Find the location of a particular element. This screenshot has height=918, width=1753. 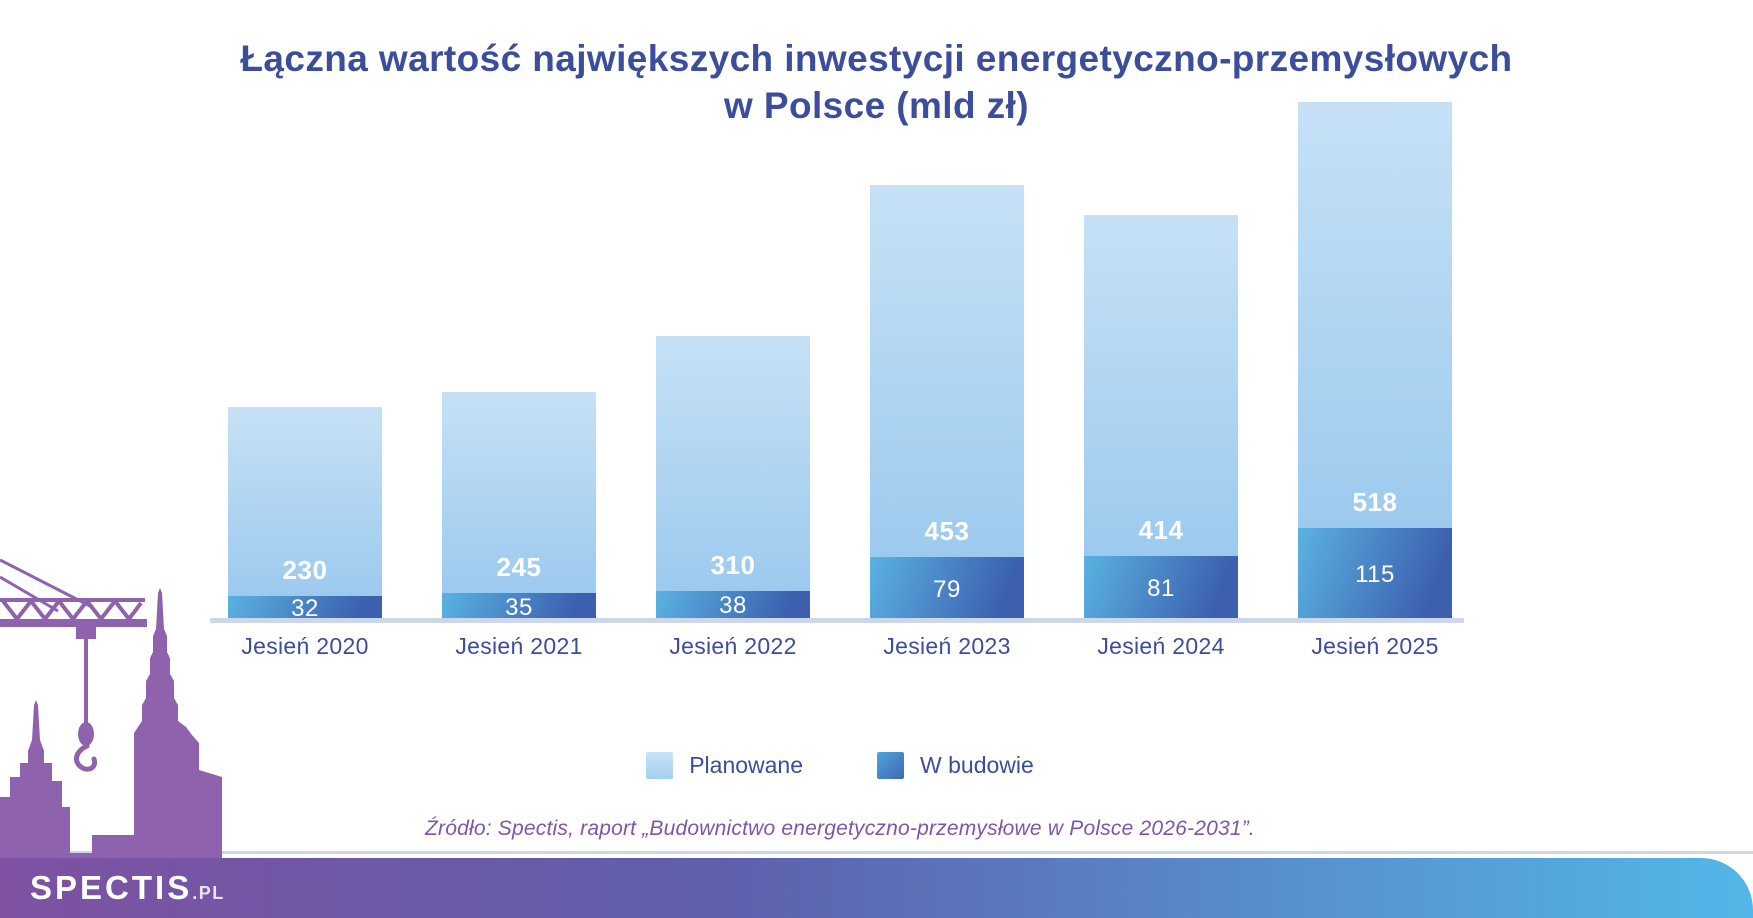

crane-hoist-cable-icon is located at coordinates (86, 682).